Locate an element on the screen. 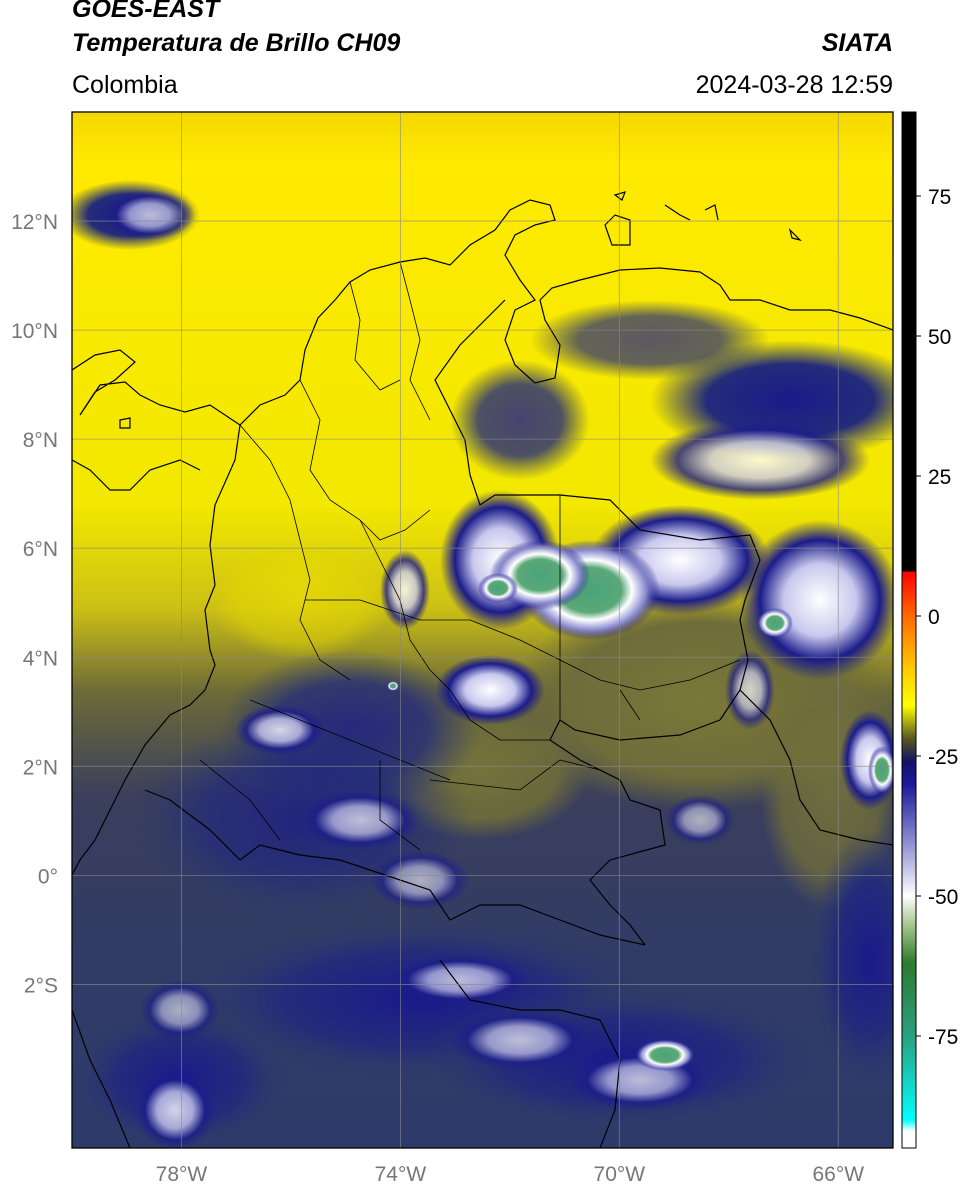  colorbar-tick-label: -25 is located at coordinates (943, 757).